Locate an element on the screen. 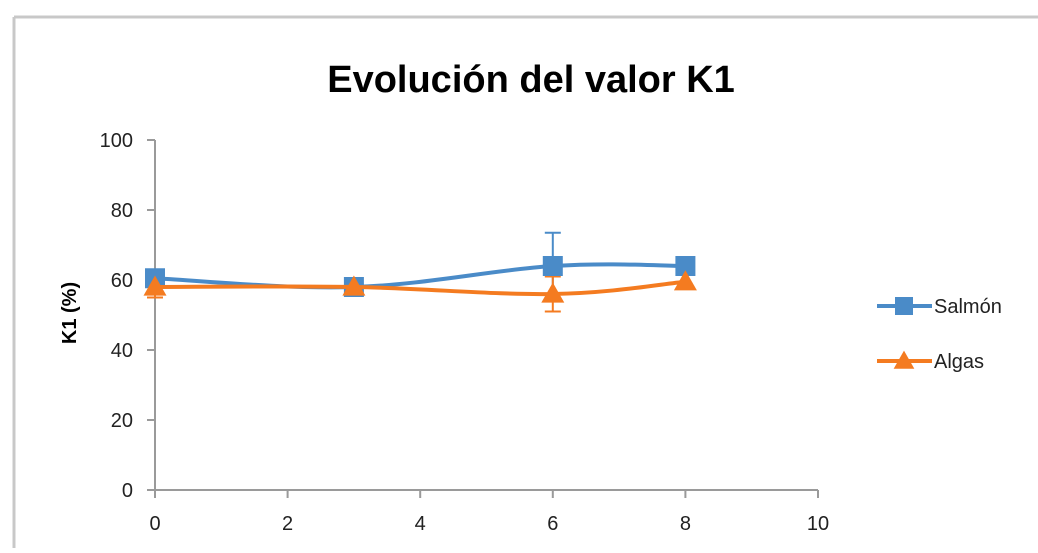 The height and width of the screenshot is (553, 1038). y-tick-label: 40 is located at coordinates (122, 351).